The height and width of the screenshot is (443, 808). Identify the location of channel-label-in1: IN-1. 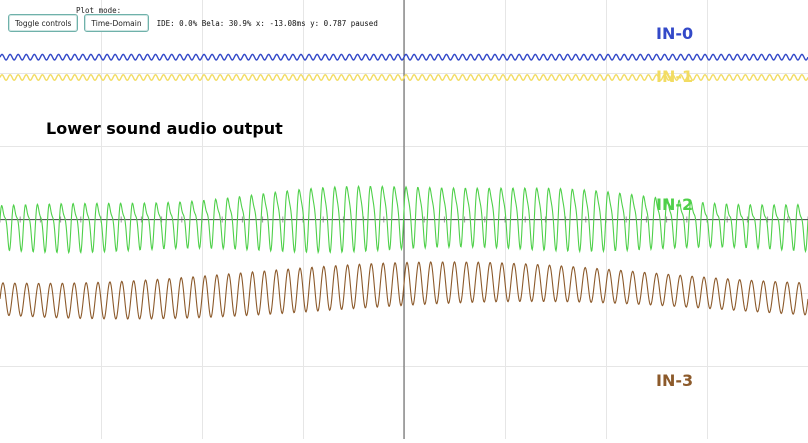
(675, 76).